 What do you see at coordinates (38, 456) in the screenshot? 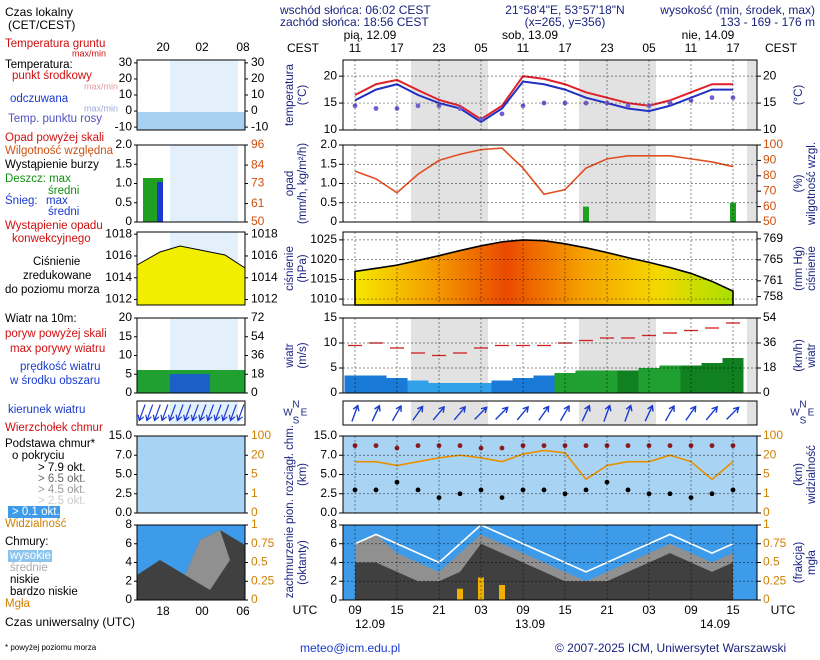
I see `legend-entry: o pokryciu` at bounding box center [38, 456].